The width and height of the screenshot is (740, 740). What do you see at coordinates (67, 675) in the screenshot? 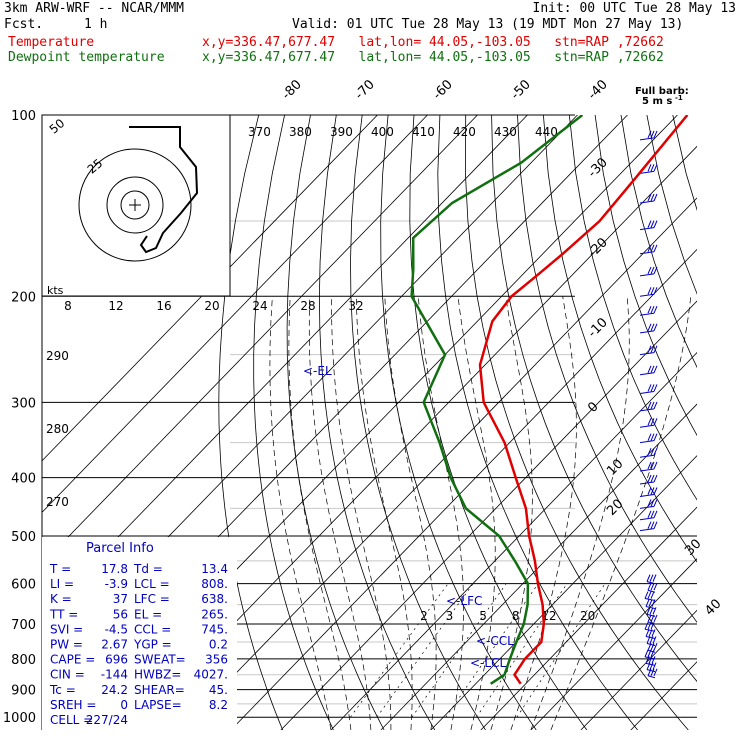
I see `parcel-field-label: CIN =` at bounding box center [67, 675].